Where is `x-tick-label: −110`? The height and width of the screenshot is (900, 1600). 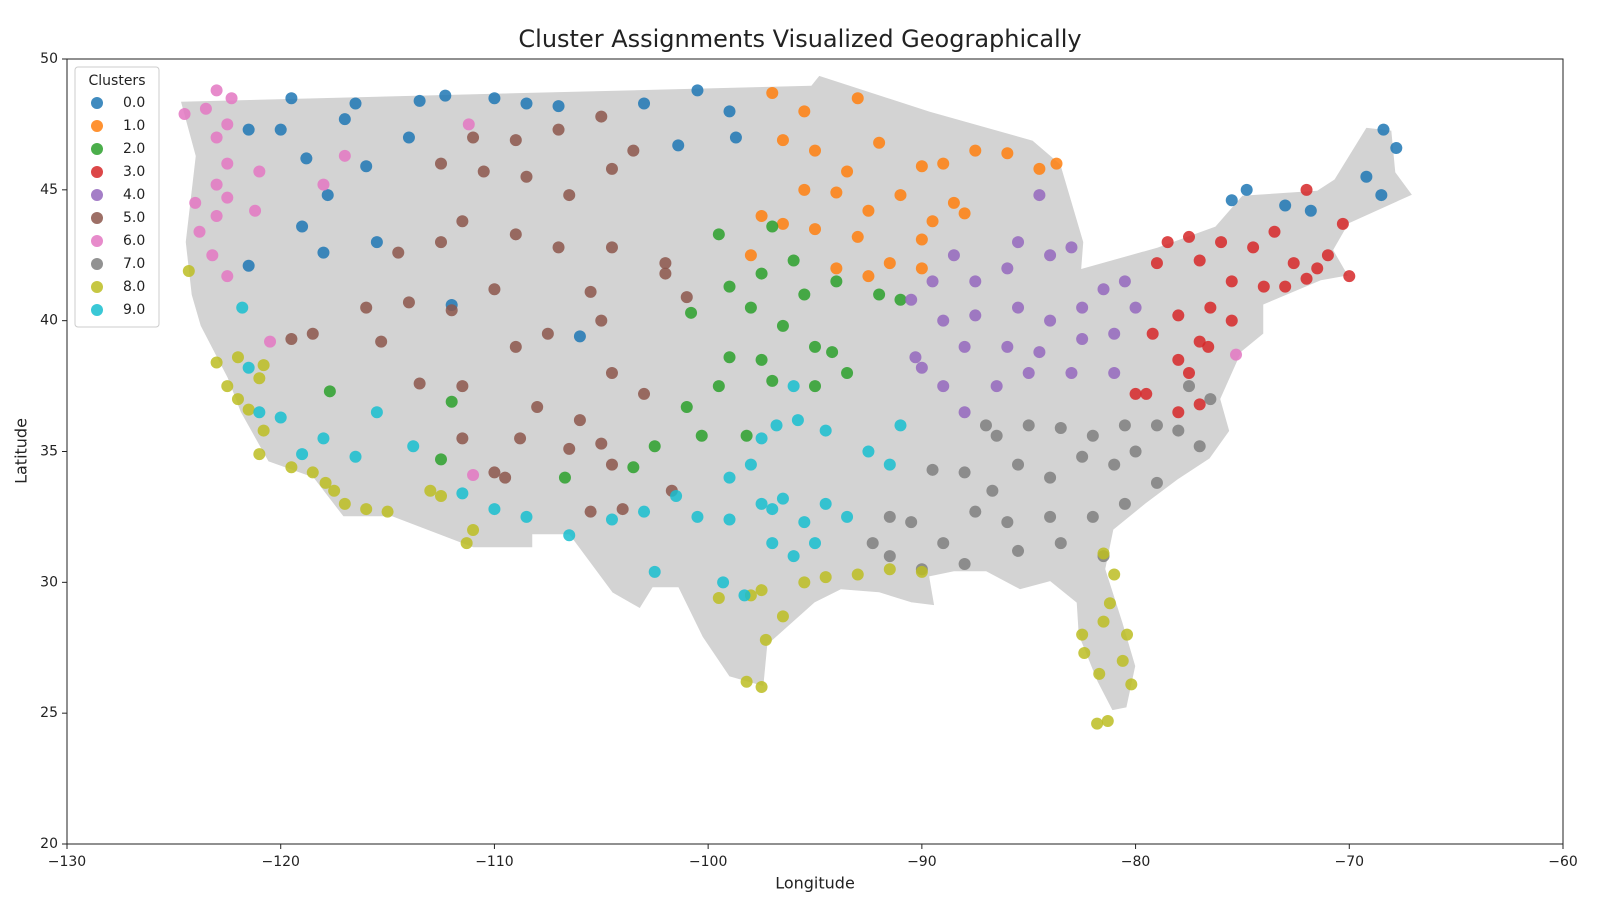 x-tick-label: −110 is located at coordinates (494, 862).